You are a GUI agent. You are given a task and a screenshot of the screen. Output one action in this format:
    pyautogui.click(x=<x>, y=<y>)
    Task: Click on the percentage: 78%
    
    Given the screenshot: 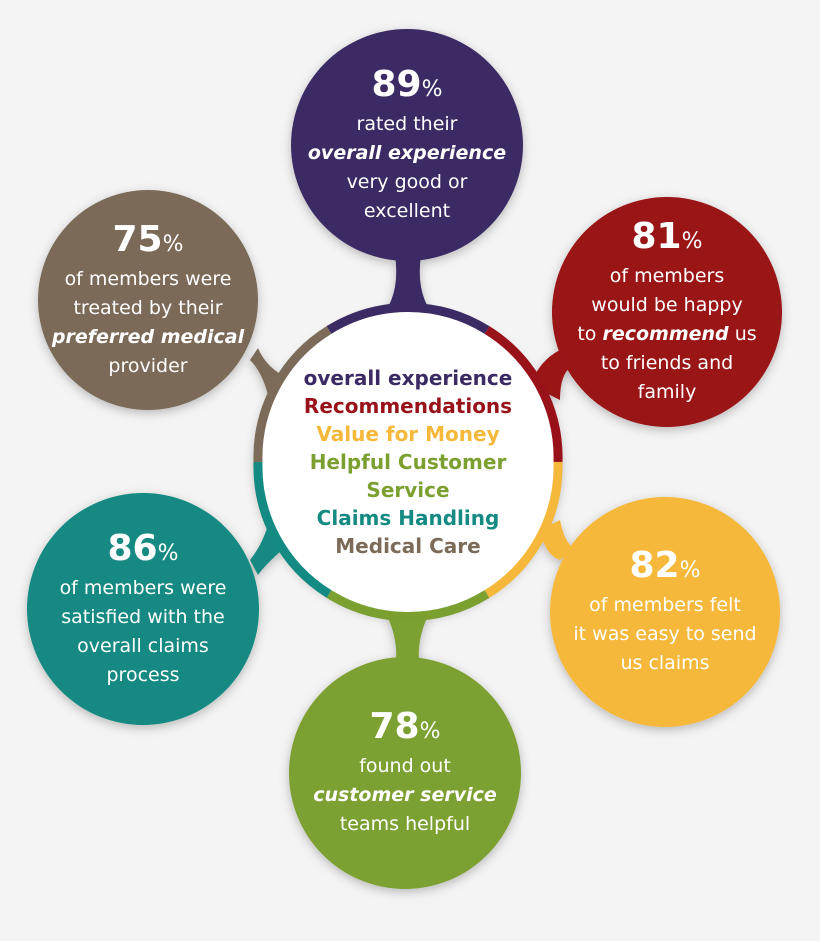 What is the action you would take?
    pyautogui.click(x=405, y=726)
    